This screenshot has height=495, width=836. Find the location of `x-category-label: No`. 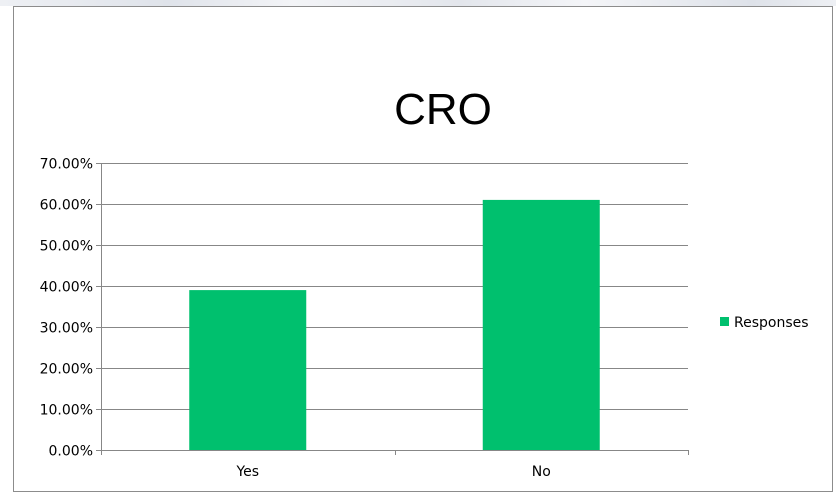

x-category-label: No is located at coordinates (541, 472).